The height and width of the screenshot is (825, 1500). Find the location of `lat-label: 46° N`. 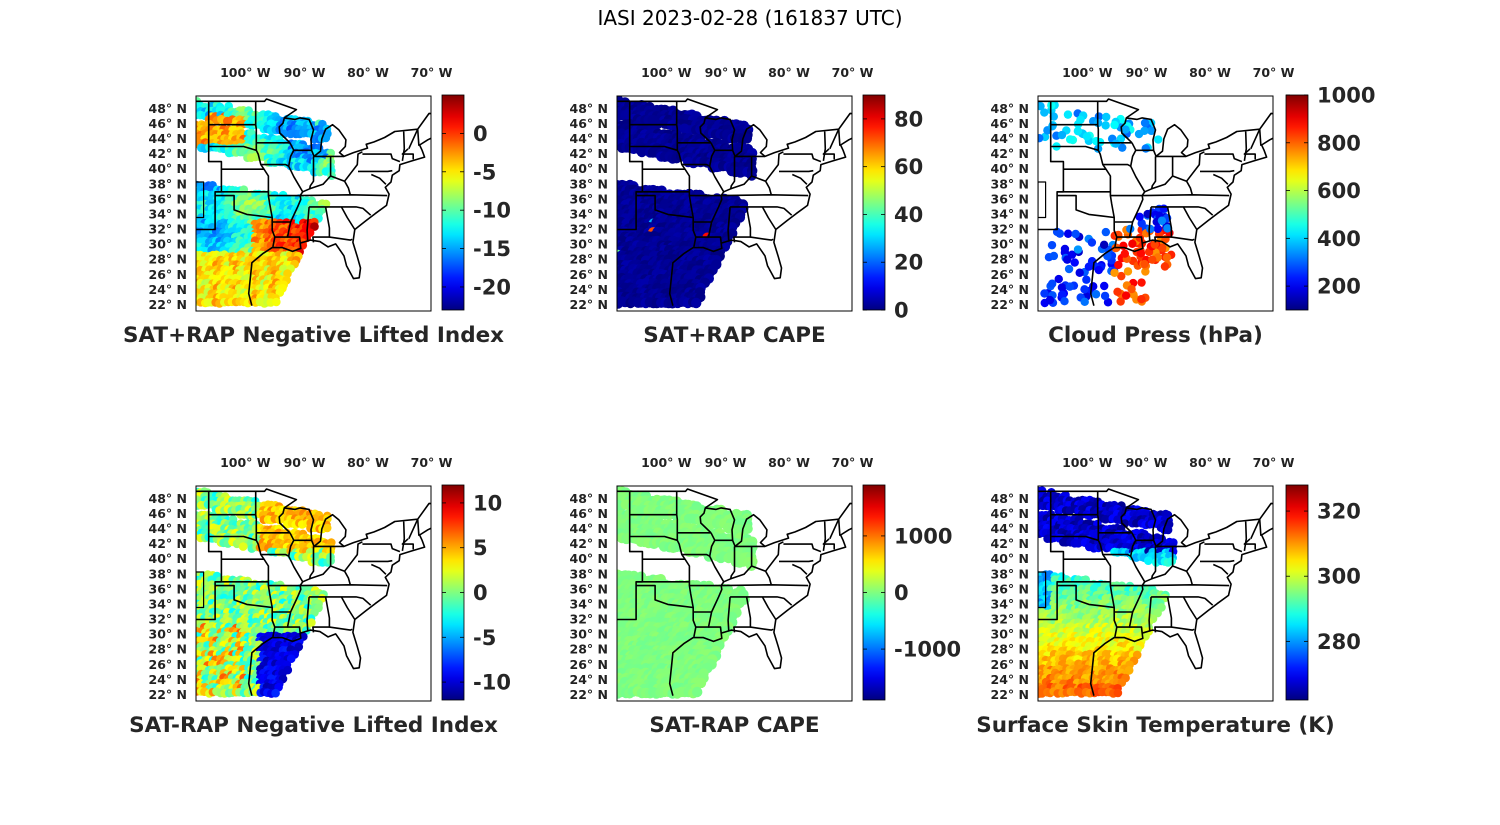

lat-label: 46° N is located at coordinates (1010, 513).